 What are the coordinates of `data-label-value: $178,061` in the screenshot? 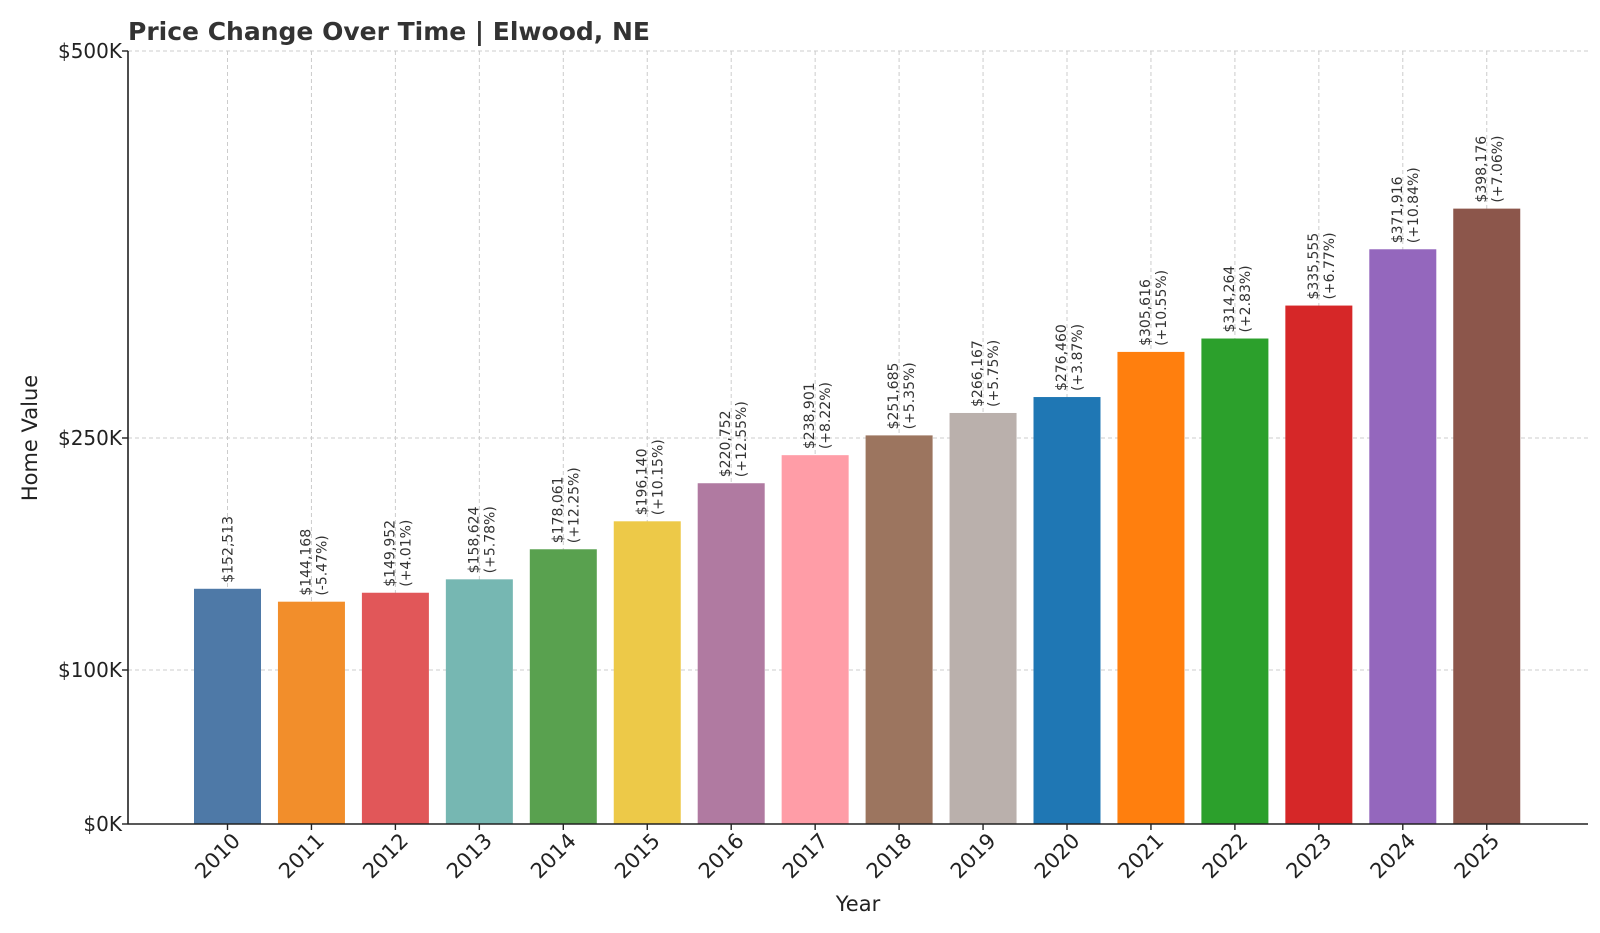 It's located at (558, 509).